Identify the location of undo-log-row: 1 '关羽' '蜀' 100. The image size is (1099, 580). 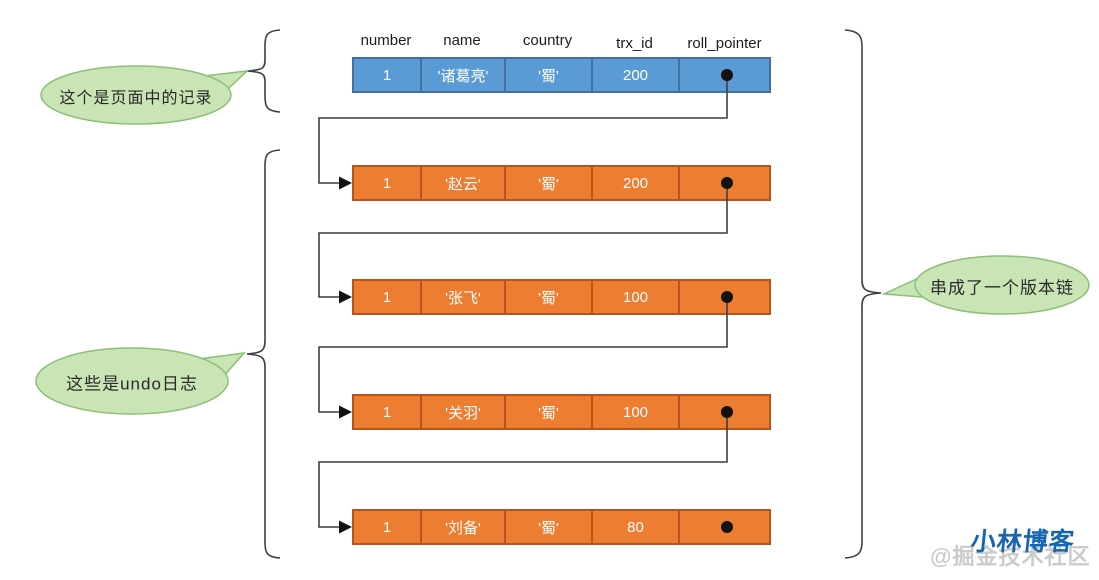
(561, 412).